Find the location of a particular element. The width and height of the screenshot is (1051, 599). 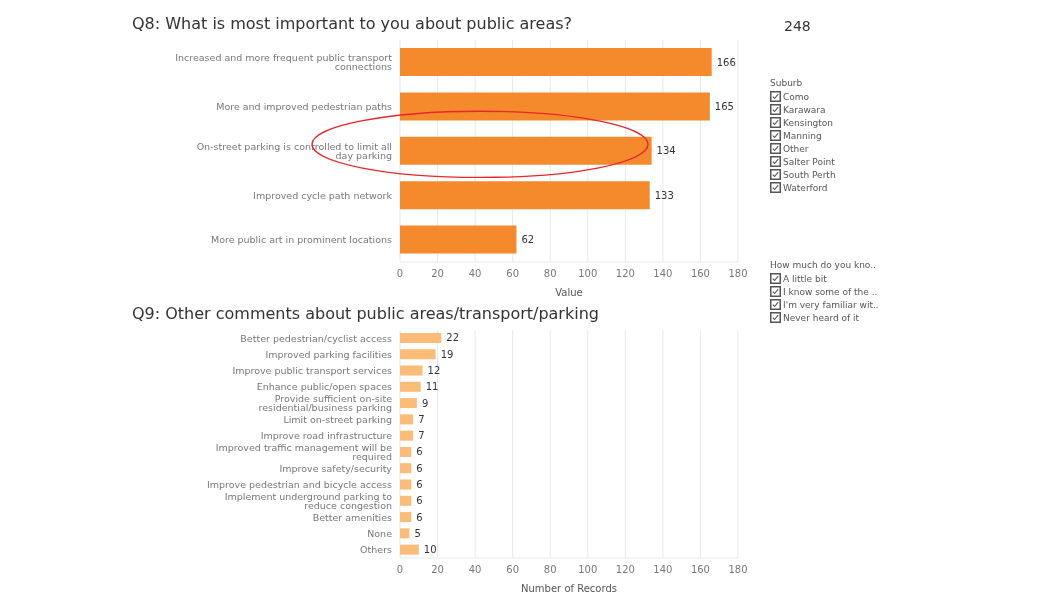

text: Manning is located at coordinates (802, 135).